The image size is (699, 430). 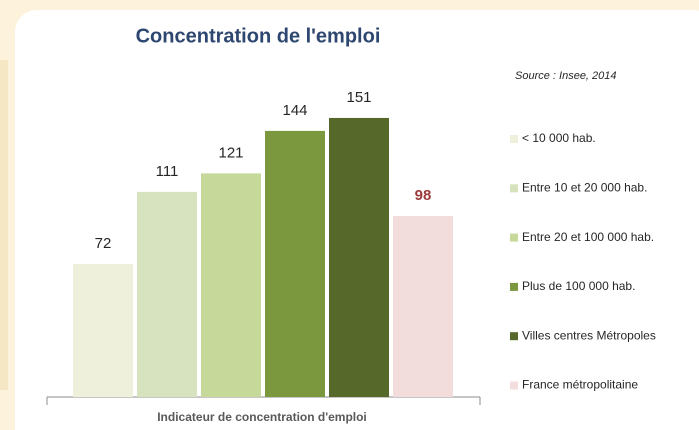 I want to click on x-axis-label: Indicateur de concentration d'emploi, so click(x=262, y=417).